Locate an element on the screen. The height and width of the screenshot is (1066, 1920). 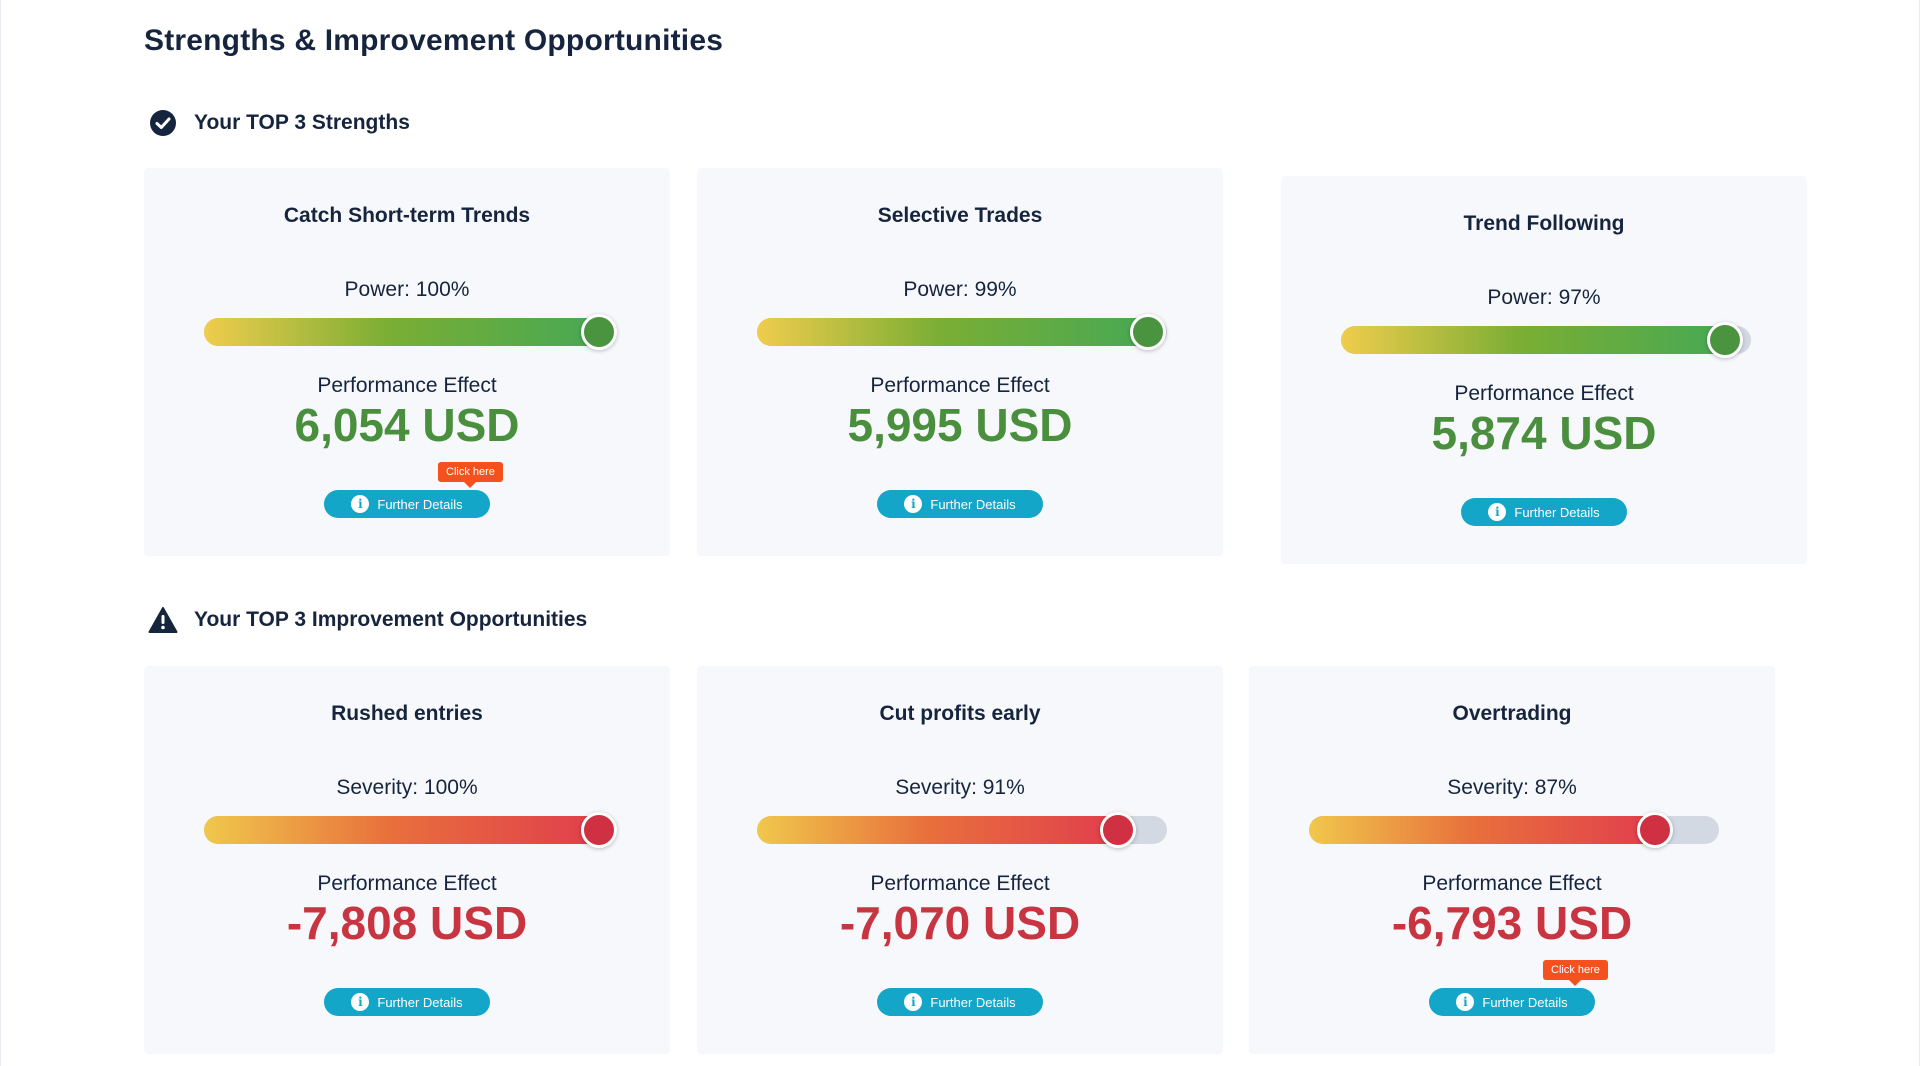
severity-label: Severity: 100% is located at coordinates (407, 787).